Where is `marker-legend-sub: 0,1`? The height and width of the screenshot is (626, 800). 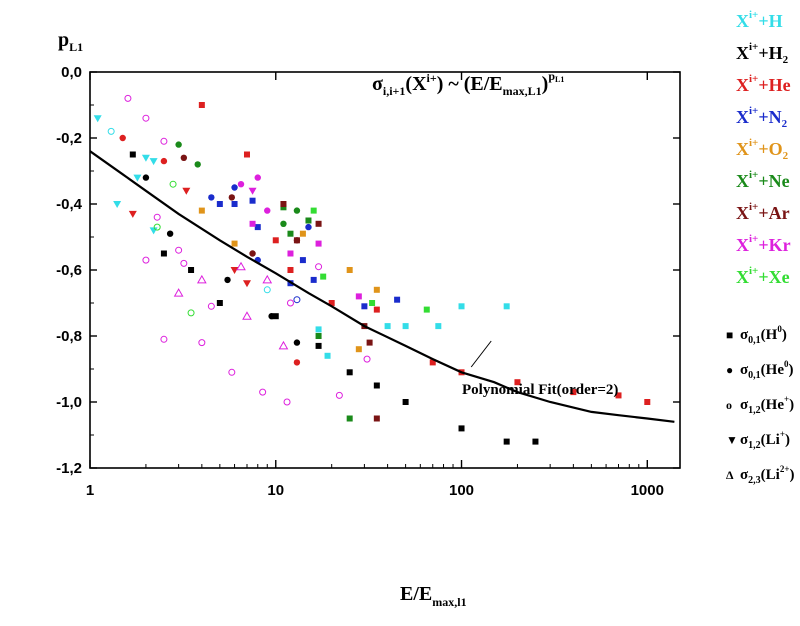
marker-legend-sub: 0,1 is located at coordinates (754, 375).